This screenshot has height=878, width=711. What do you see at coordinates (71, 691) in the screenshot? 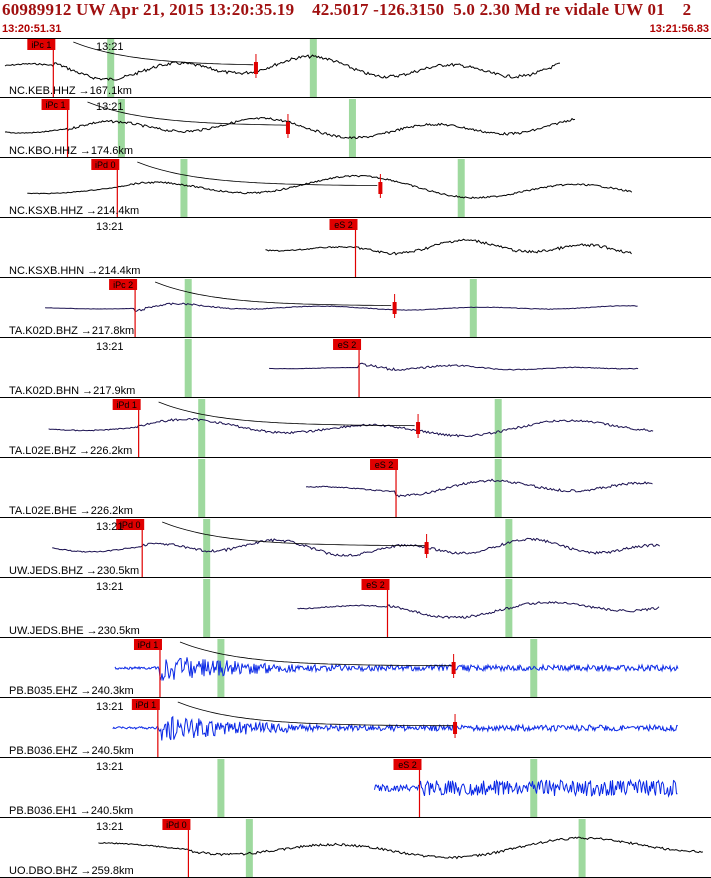
I see `station-label: PB.B035.EHZ →240.3km` at bounding box center [71, 691].